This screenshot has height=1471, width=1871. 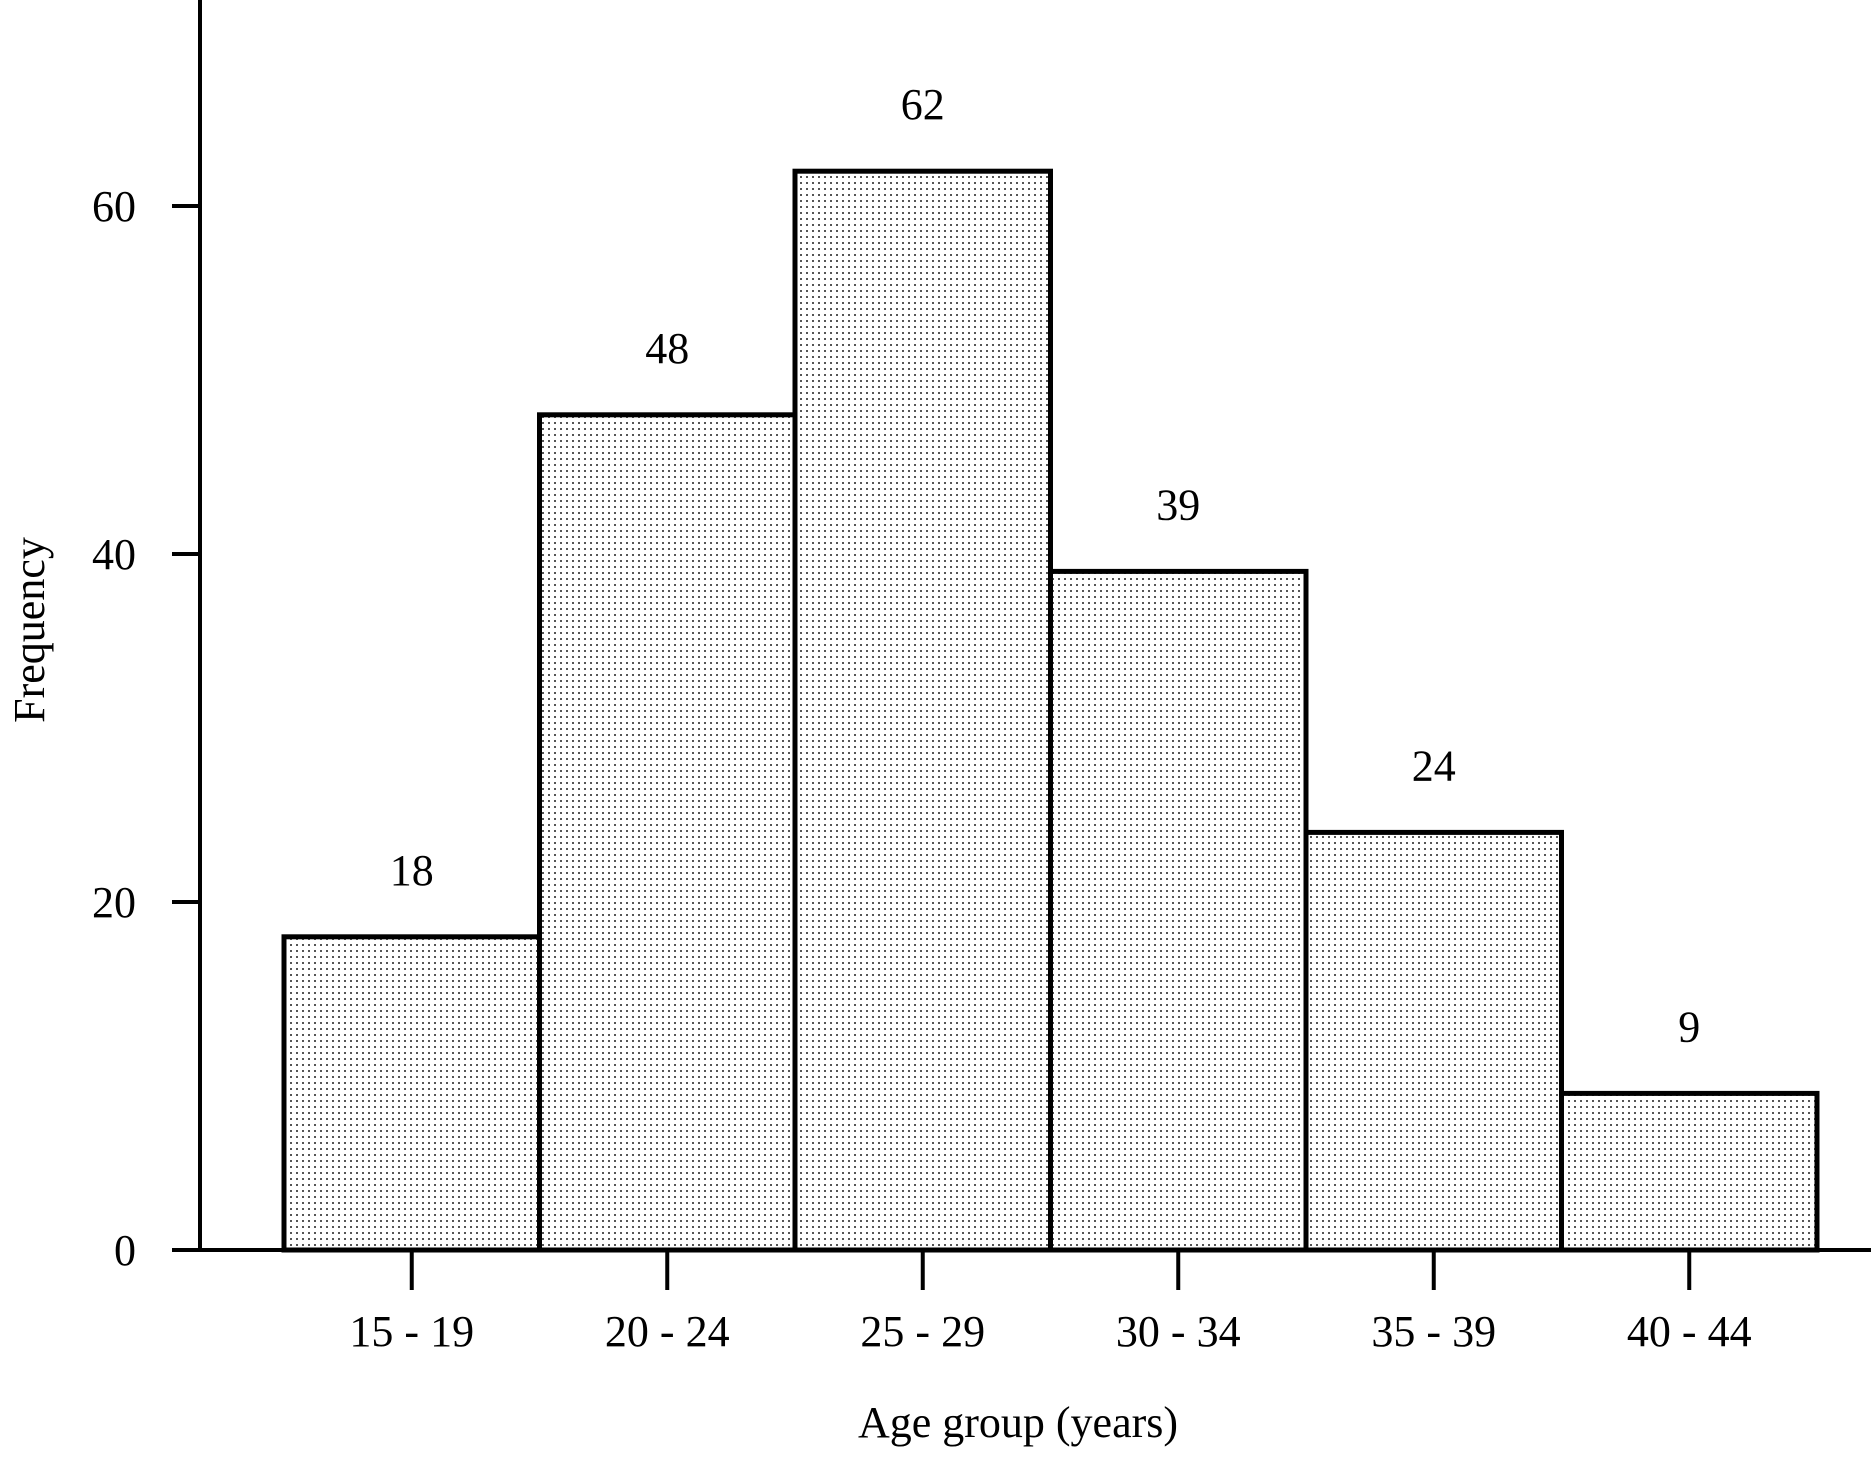 I want to click on y-tick-label: 20, so click(x=114, y=902).